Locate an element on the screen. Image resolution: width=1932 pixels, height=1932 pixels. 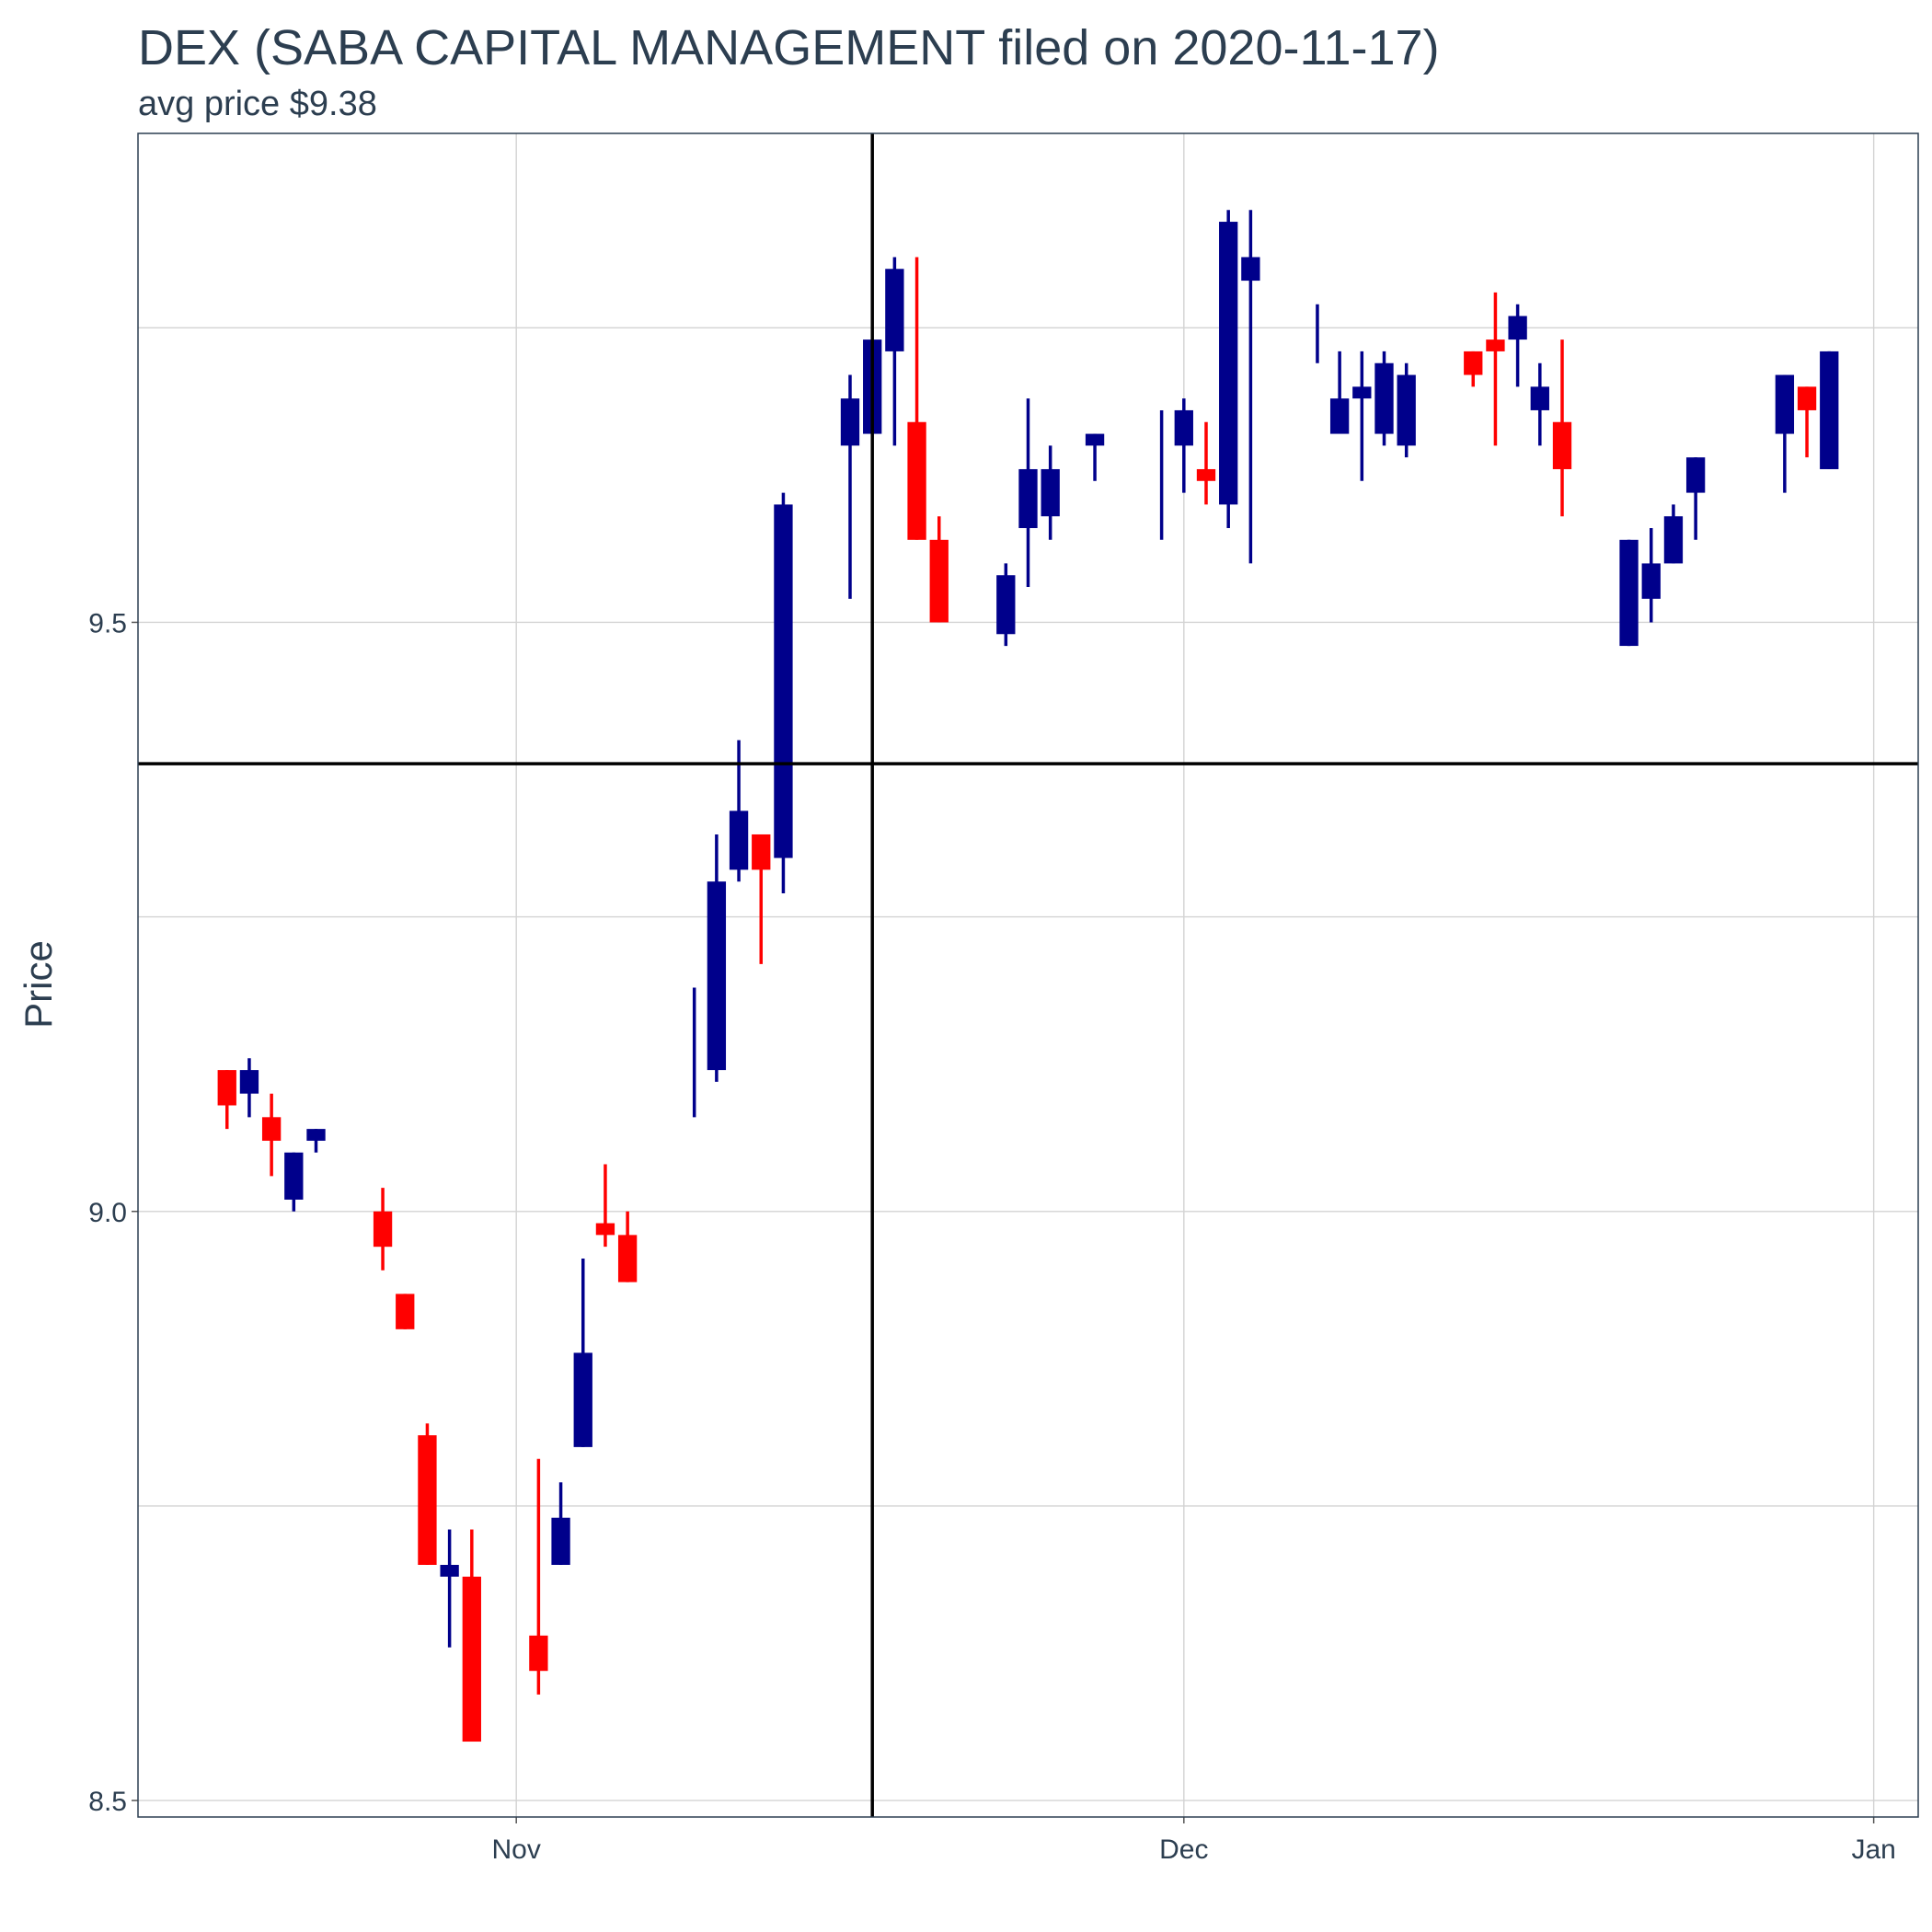
x-tick-label: Dec is located at coordinates (1183, 1849).